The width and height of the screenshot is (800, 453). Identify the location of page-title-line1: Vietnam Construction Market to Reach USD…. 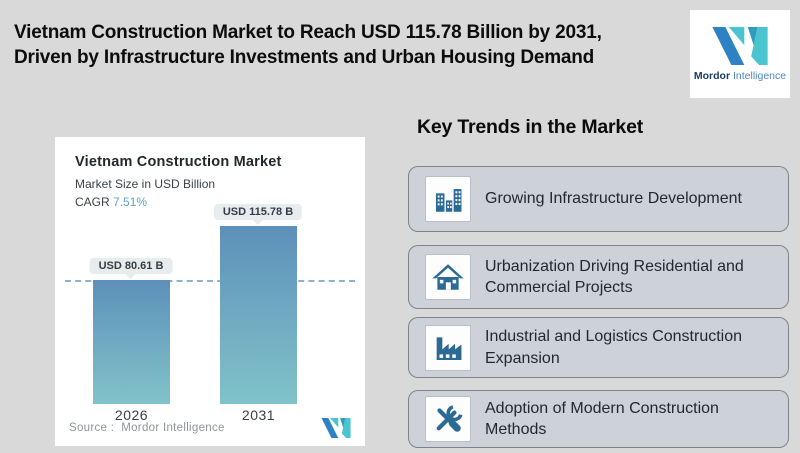
(308, 32).